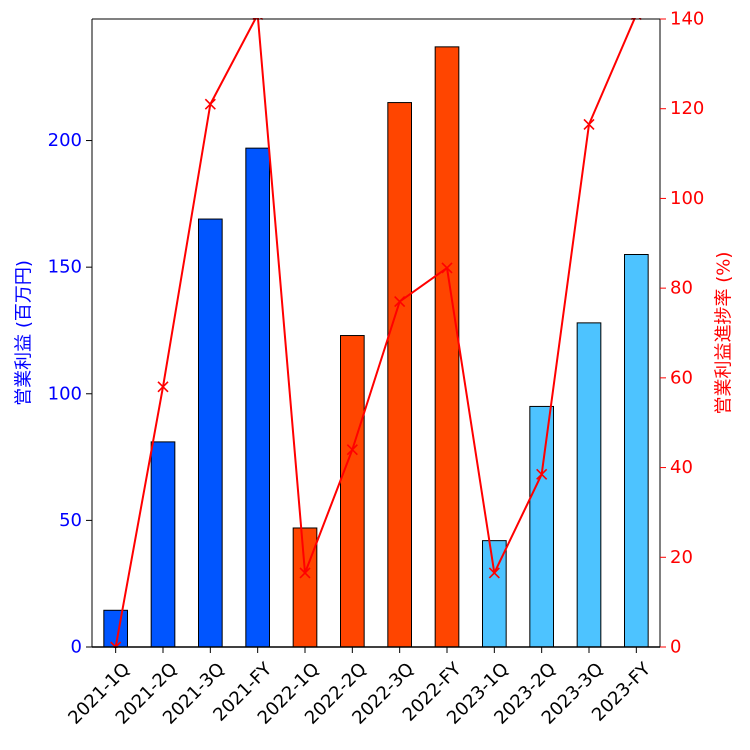  What do you see at coordinates (163, 544) in the screenshot?
I see `bar-2021-2Q` at bounding box center [163, 544].